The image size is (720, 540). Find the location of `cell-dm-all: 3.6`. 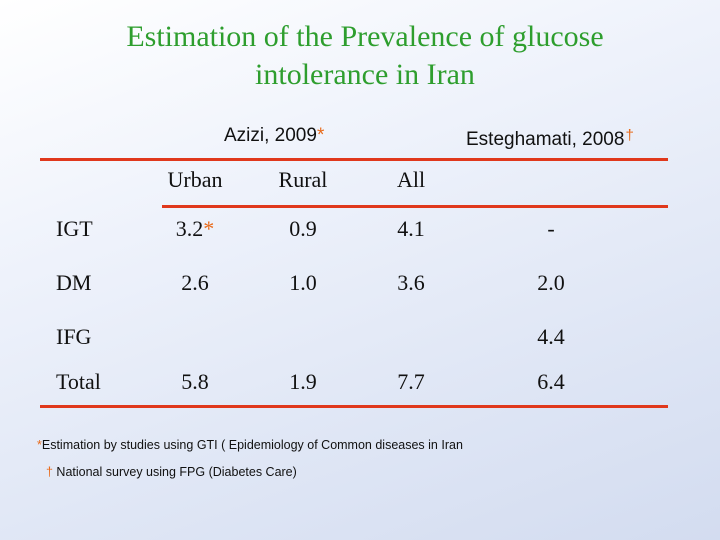

cell-dm-all: 3.6 is located at coordinates (411, 282).